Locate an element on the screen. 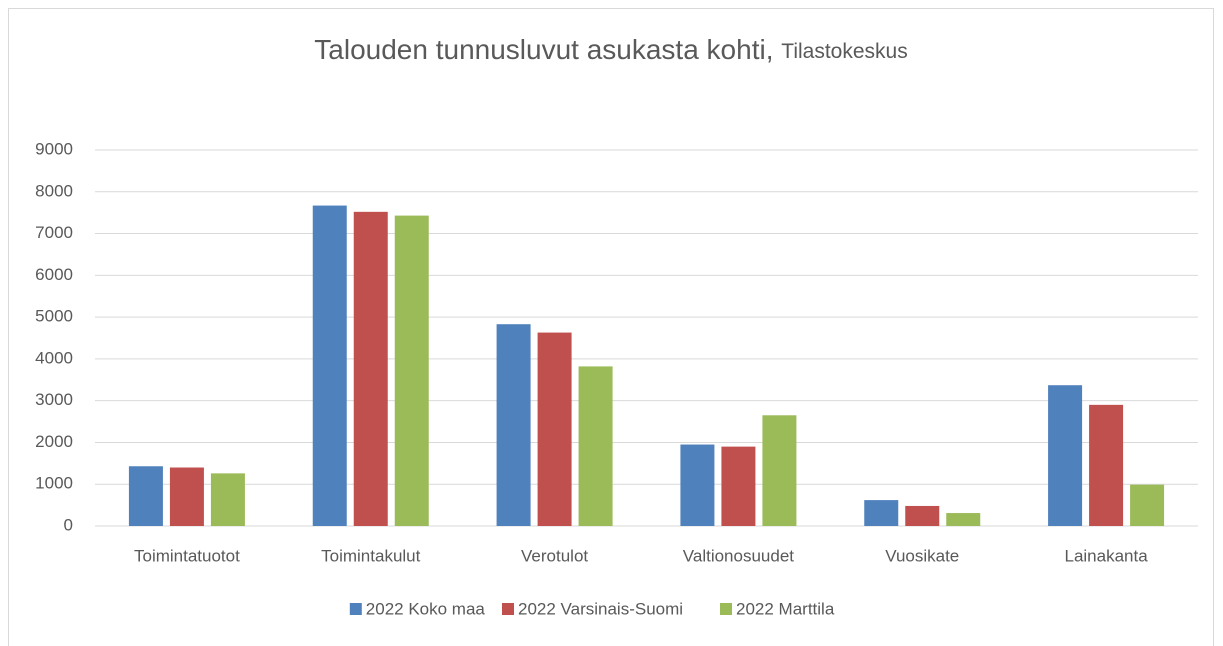  y-tick-label: 9000 is located at coordinates (54, 148).